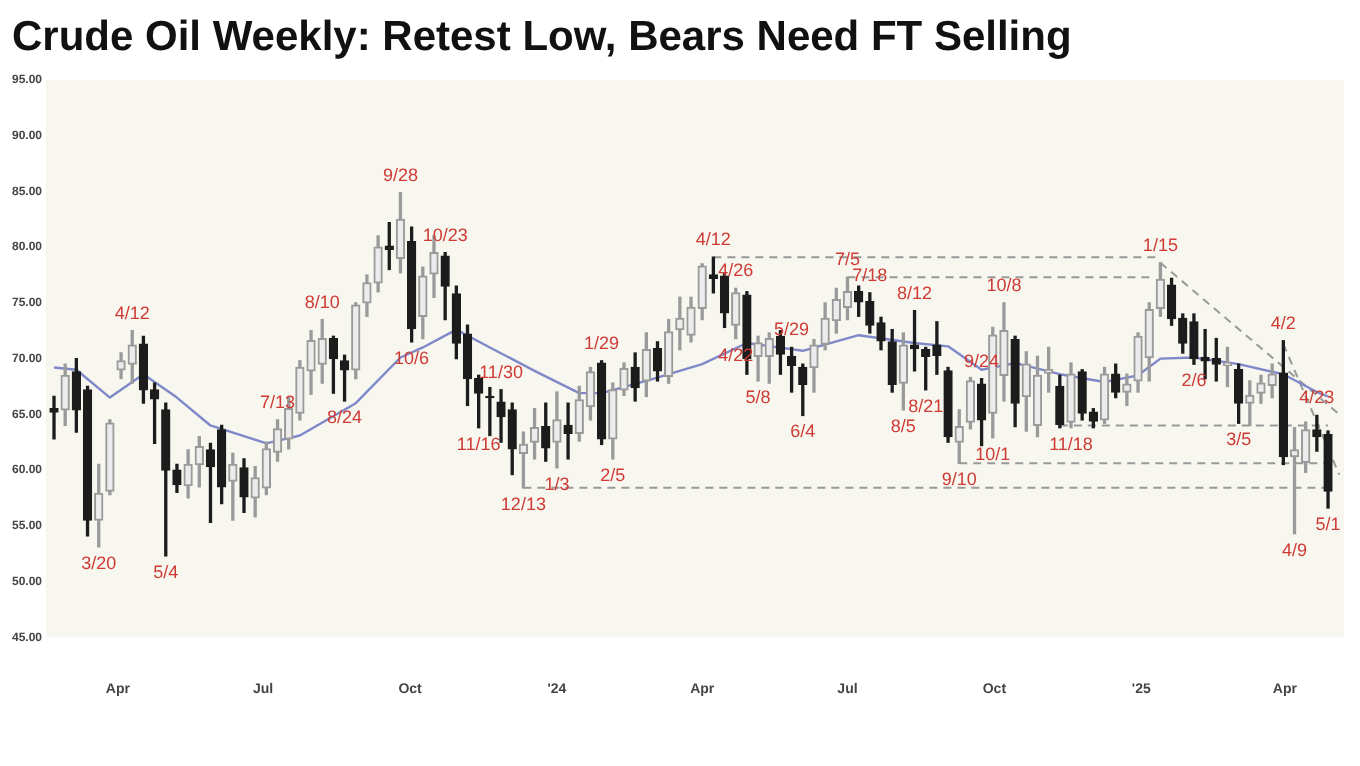 The width and height of the screenshot is (1360, 766). What do you see at coordinates (557, 483) in the screenshot?
I see `annotation: 1/3` at bounding box center [557, 483].